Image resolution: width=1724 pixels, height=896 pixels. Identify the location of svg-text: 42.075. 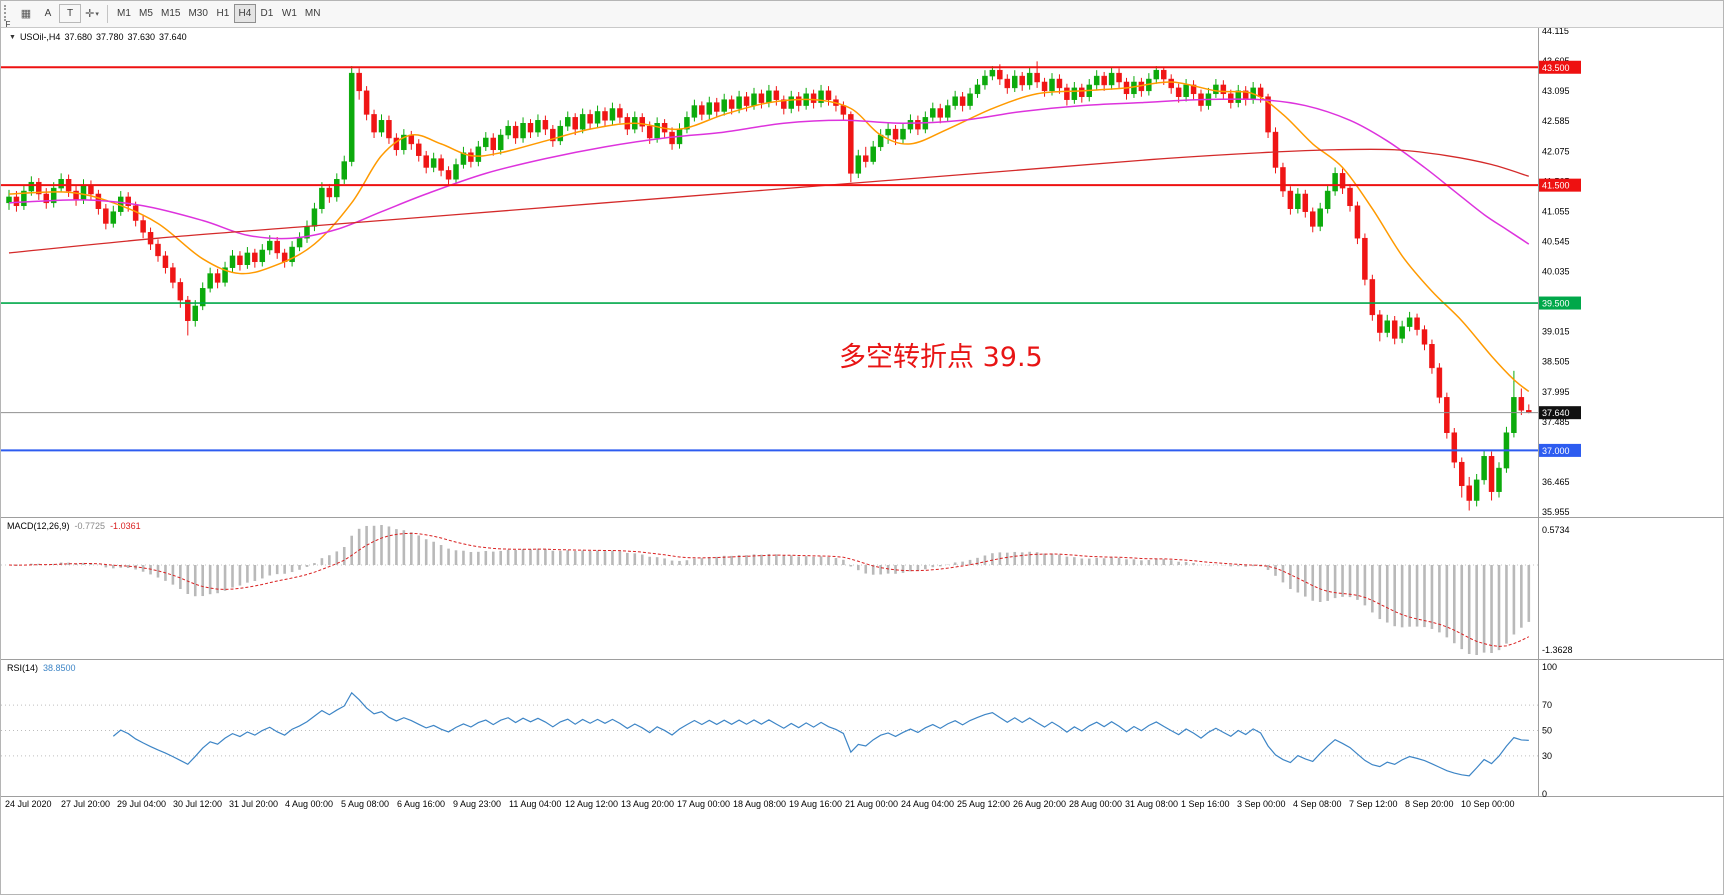
(1556, 151).